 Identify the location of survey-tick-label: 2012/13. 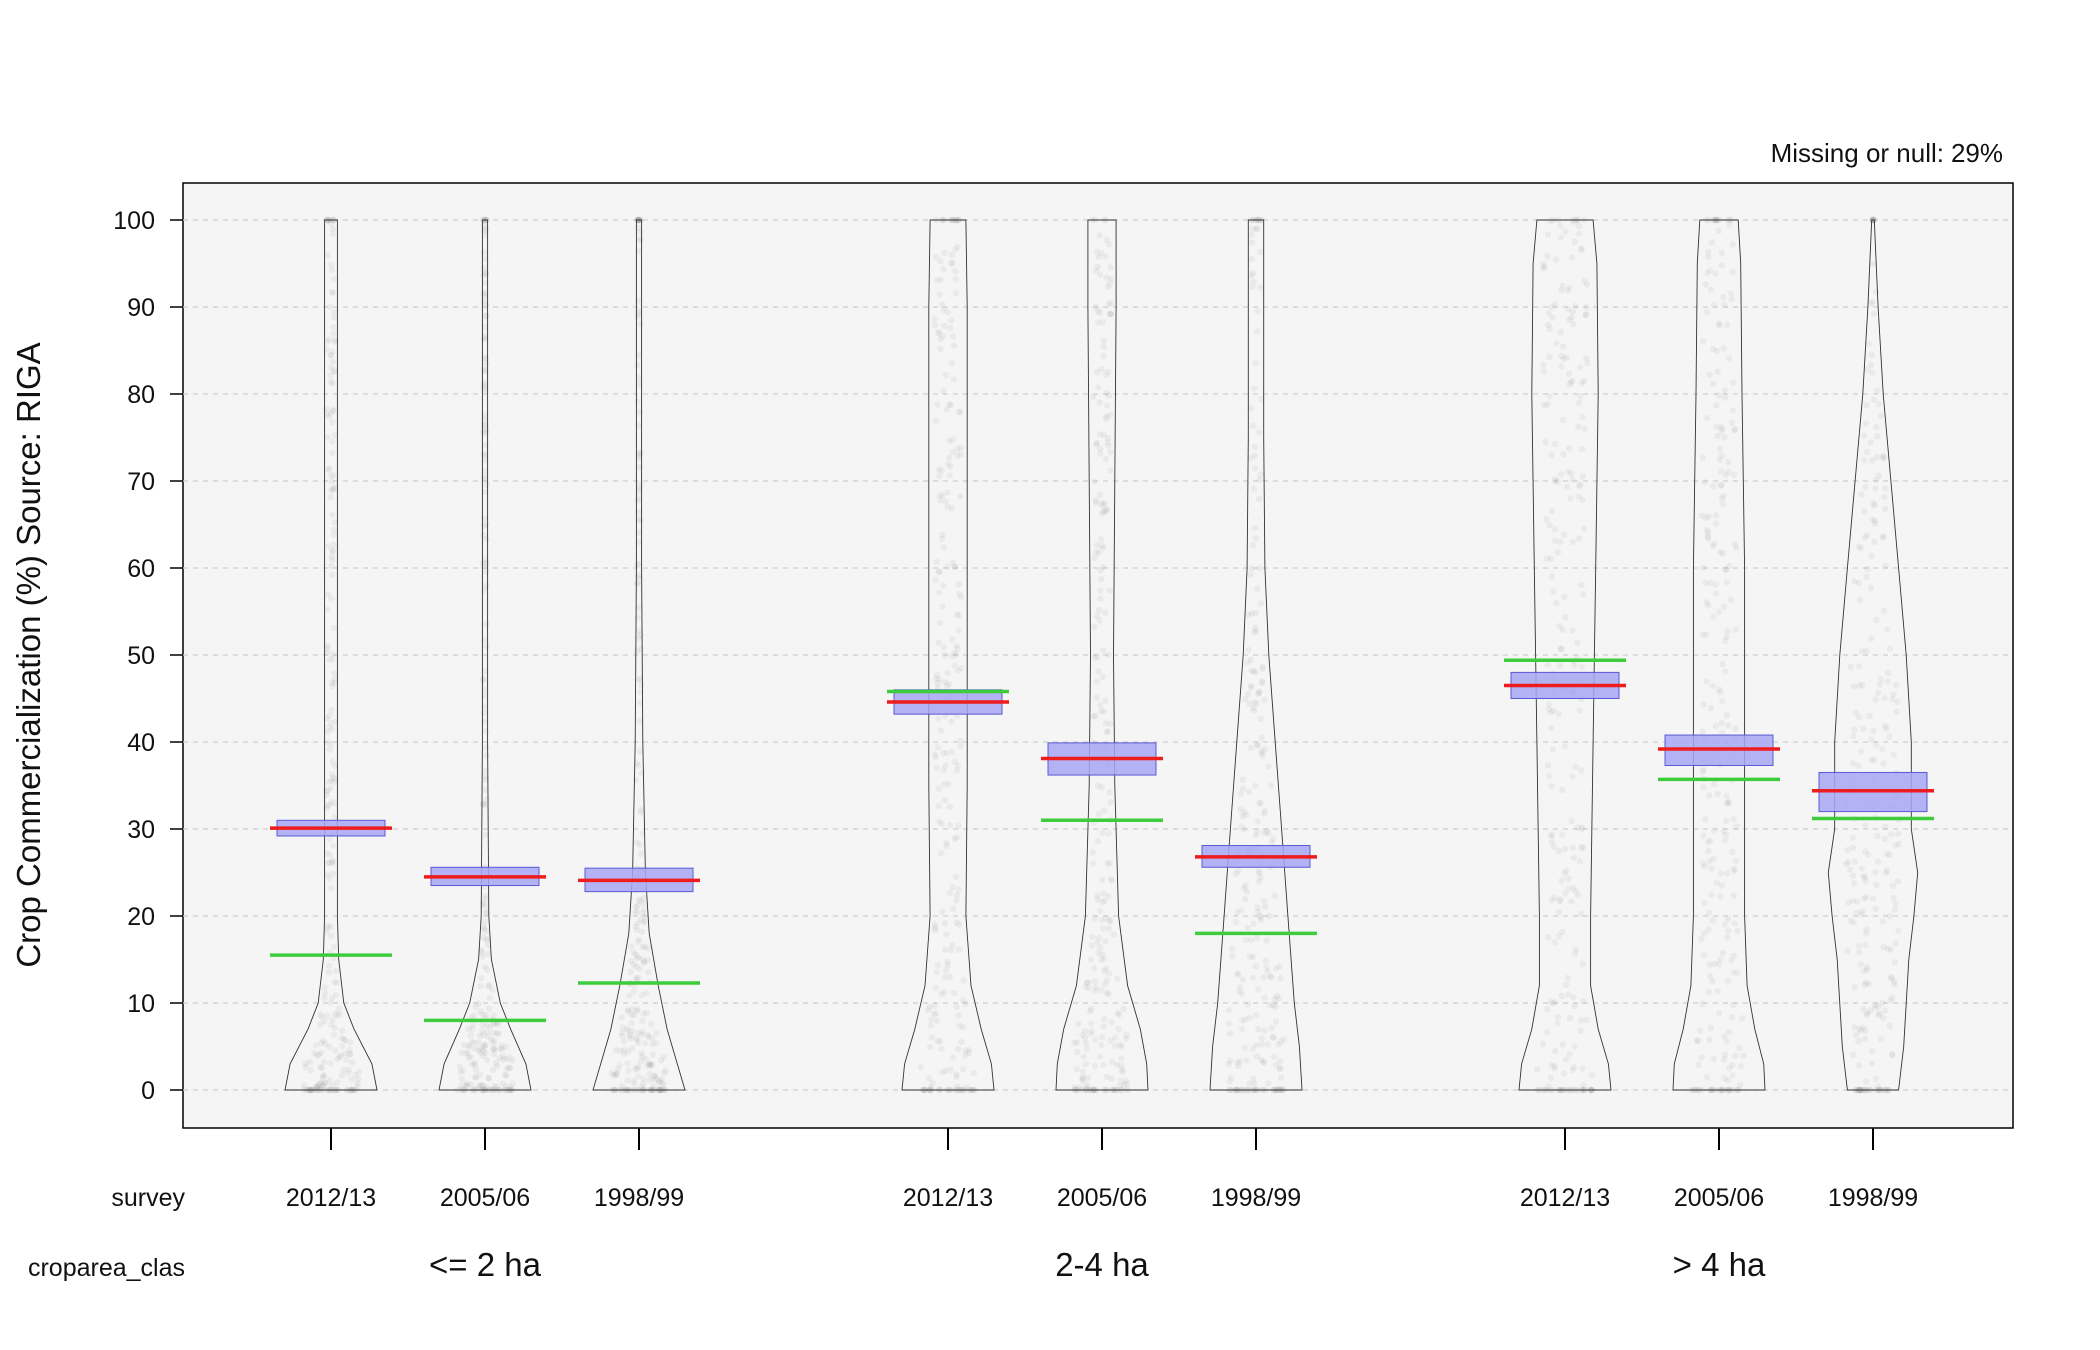
(331, 1198).